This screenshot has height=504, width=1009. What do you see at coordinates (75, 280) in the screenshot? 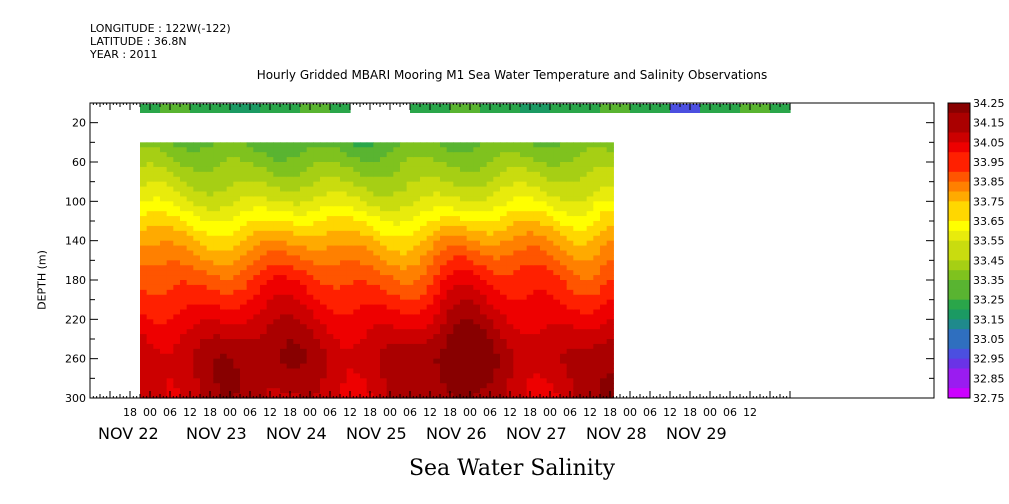
I see `y-tick-label: 180` at bounding box center [75, 280].